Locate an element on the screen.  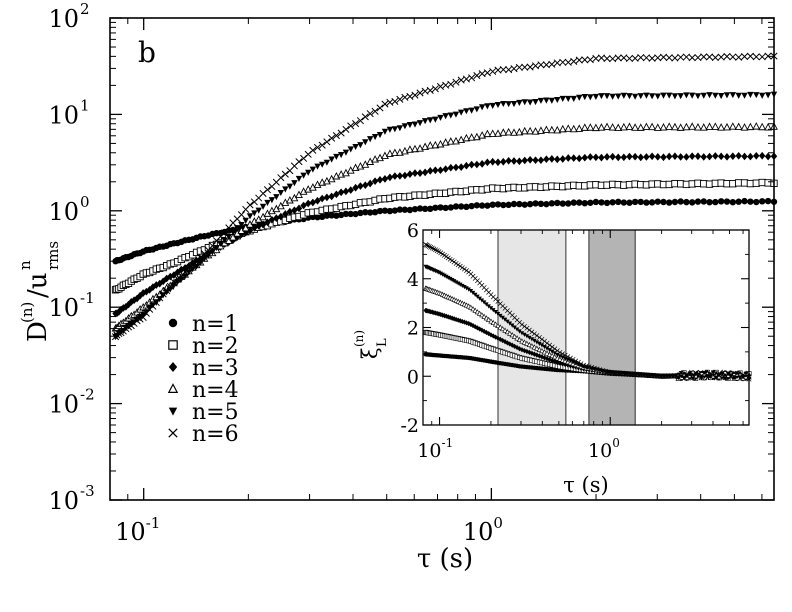
legend: n=1n=2n=3n=4n=5n=6 is located at coordinates (203, 379).